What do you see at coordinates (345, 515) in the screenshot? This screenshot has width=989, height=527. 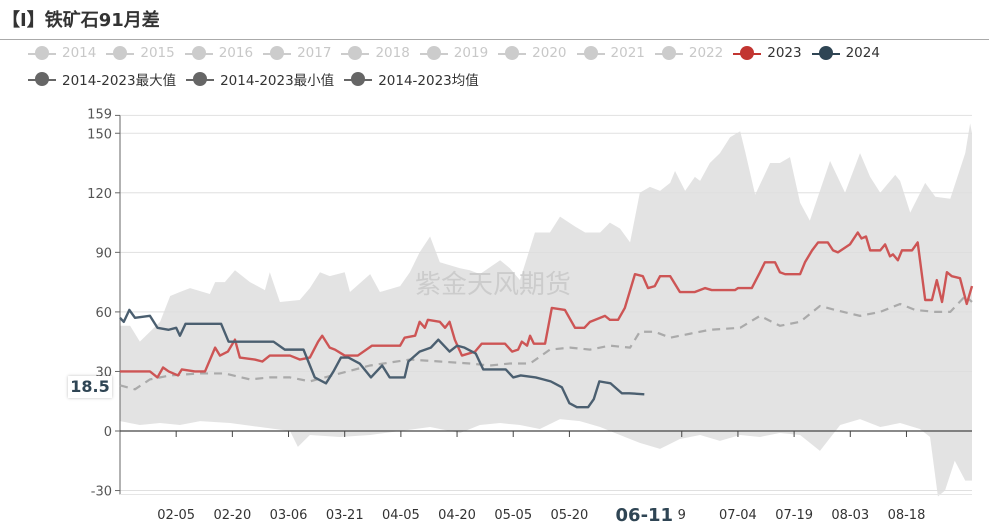 I see `x-tick-label: 03-21` at bounding box center [345, 515].